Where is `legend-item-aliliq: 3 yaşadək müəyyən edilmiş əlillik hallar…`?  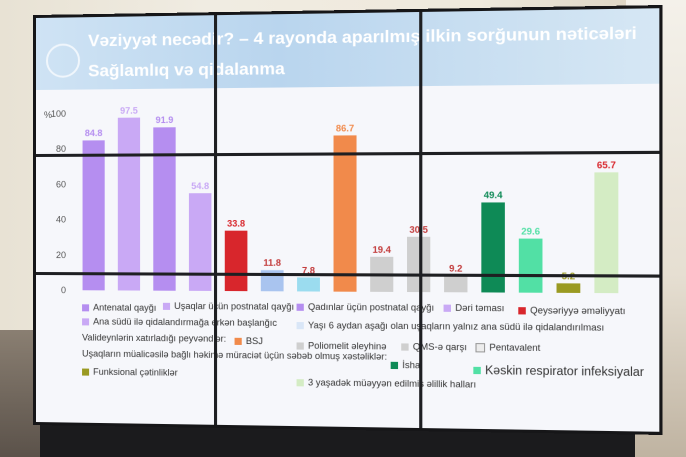
legend-item-aliliq: 3 yaşadək müəyyən edilmiş əlillik hallar… is located at coordinates (387, 383).